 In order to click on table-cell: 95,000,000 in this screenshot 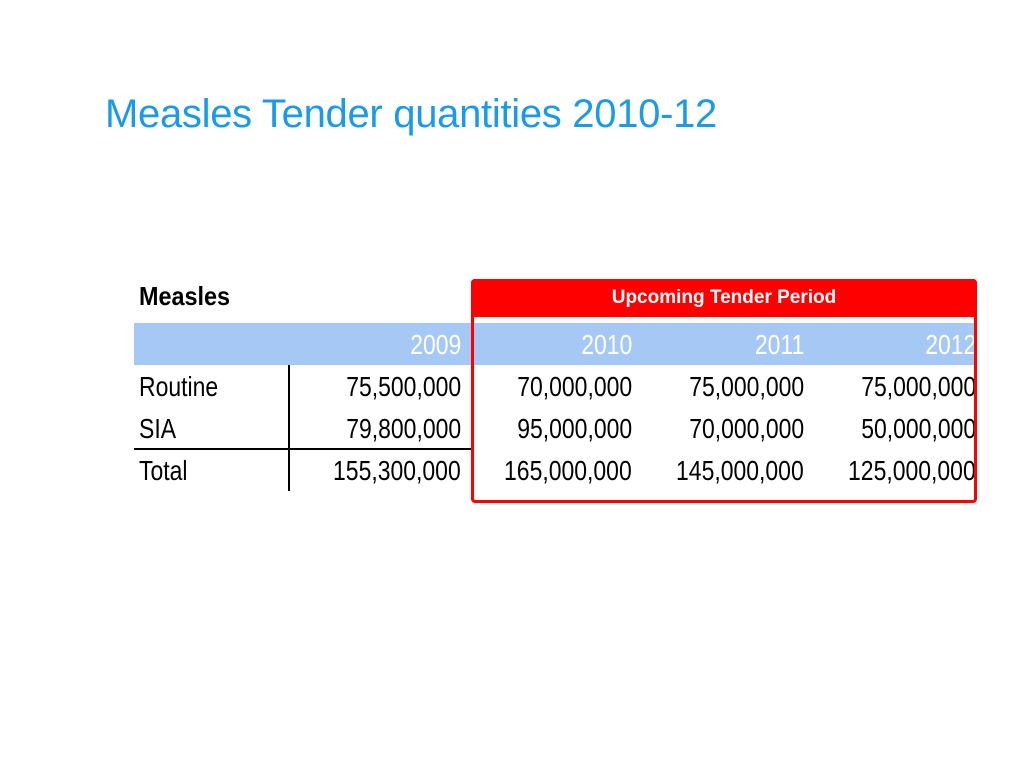, I will do `click(574, 428)`.